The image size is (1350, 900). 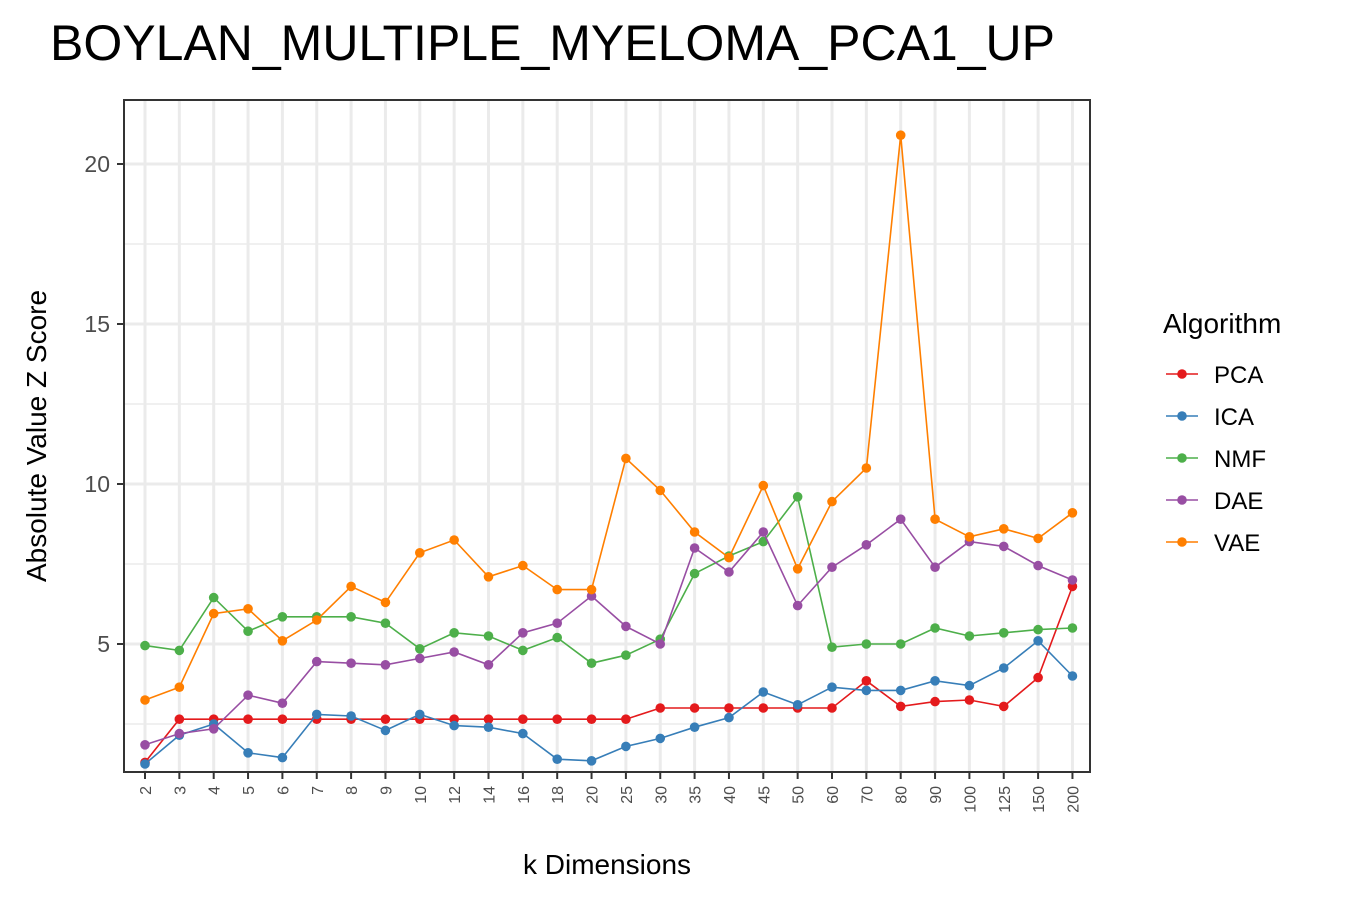 I want to click on legend-label: NMF, so click(x=1240, y=459).